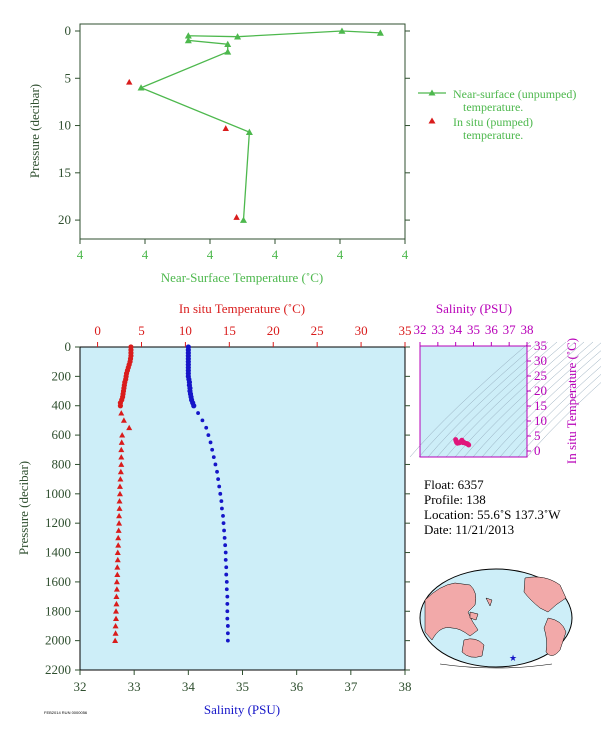 The width and height of the screenshot is (601, 732). Describe the element at coordinates (361, 330) in the screenshot. I see `temperature-tick-label: 30` at that location.